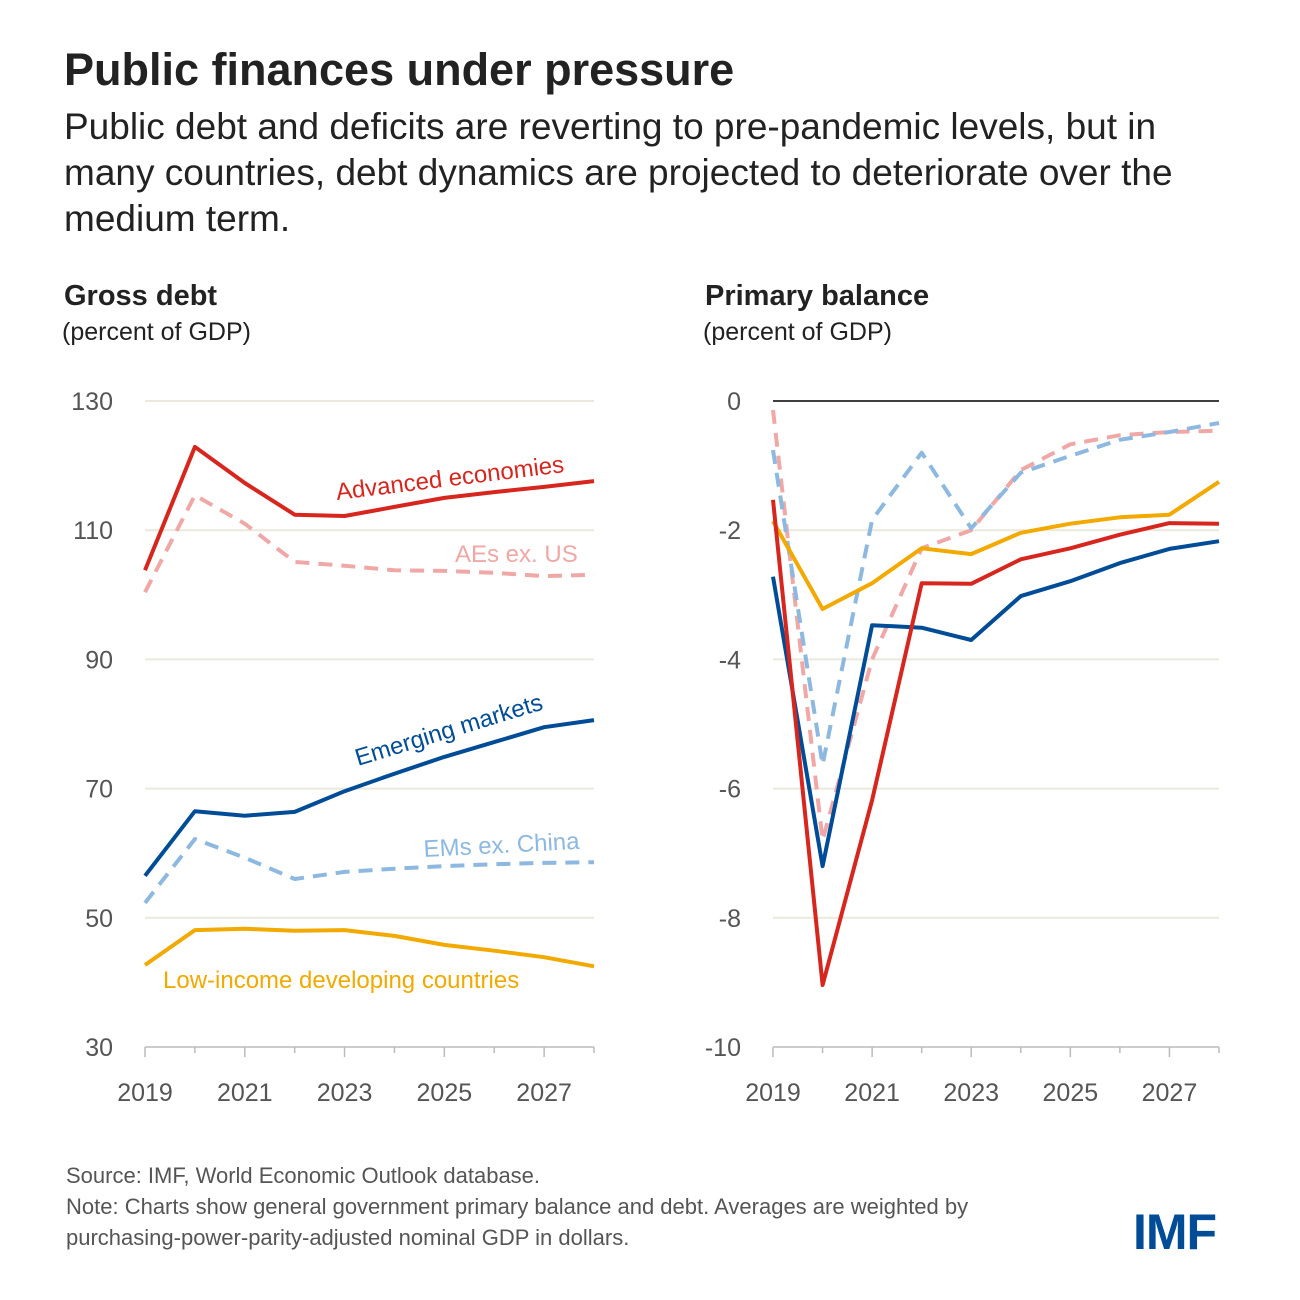 The height and width of the screenshot is (1300, 1300). Describe the element at coordinates (723, 1048) in the screenshot. I see `y-tick-label: -10` at that location.